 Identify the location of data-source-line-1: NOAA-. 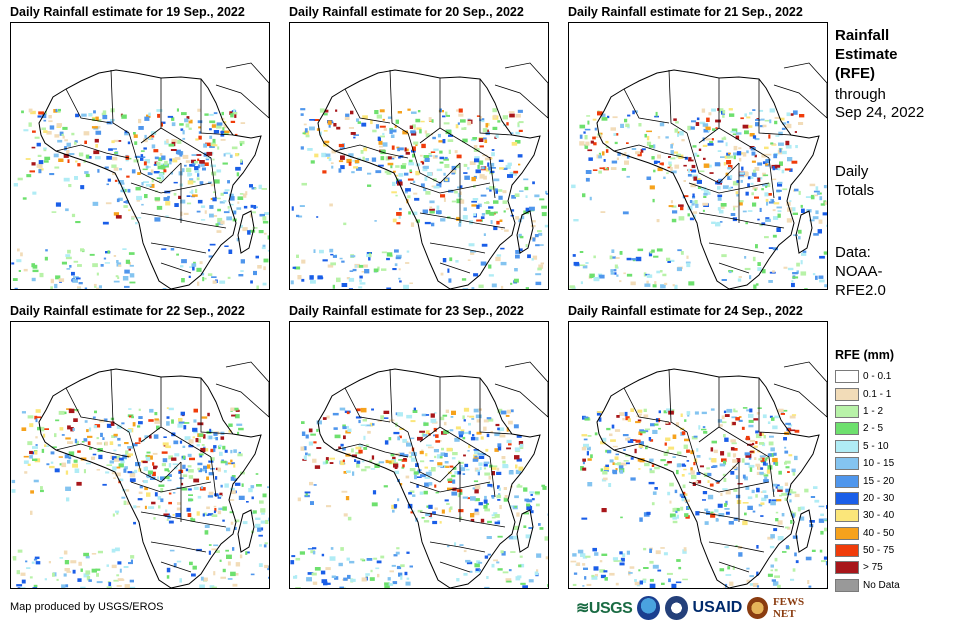
(859, 271).